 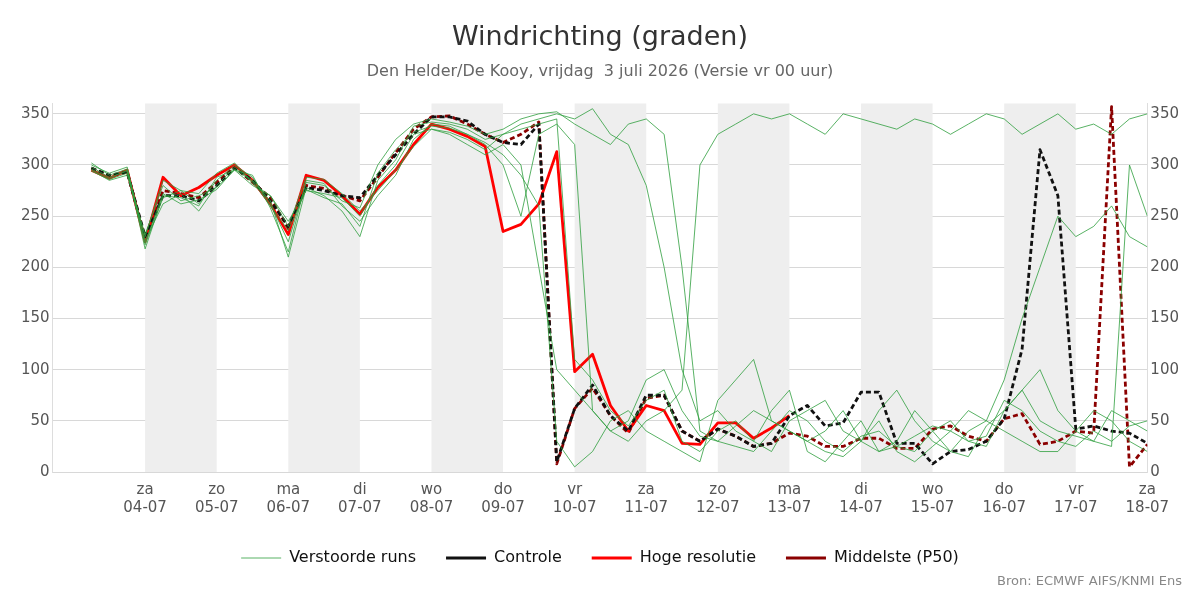 I want to click on y2-tick-label: 200, so click(x=1165, y=266).